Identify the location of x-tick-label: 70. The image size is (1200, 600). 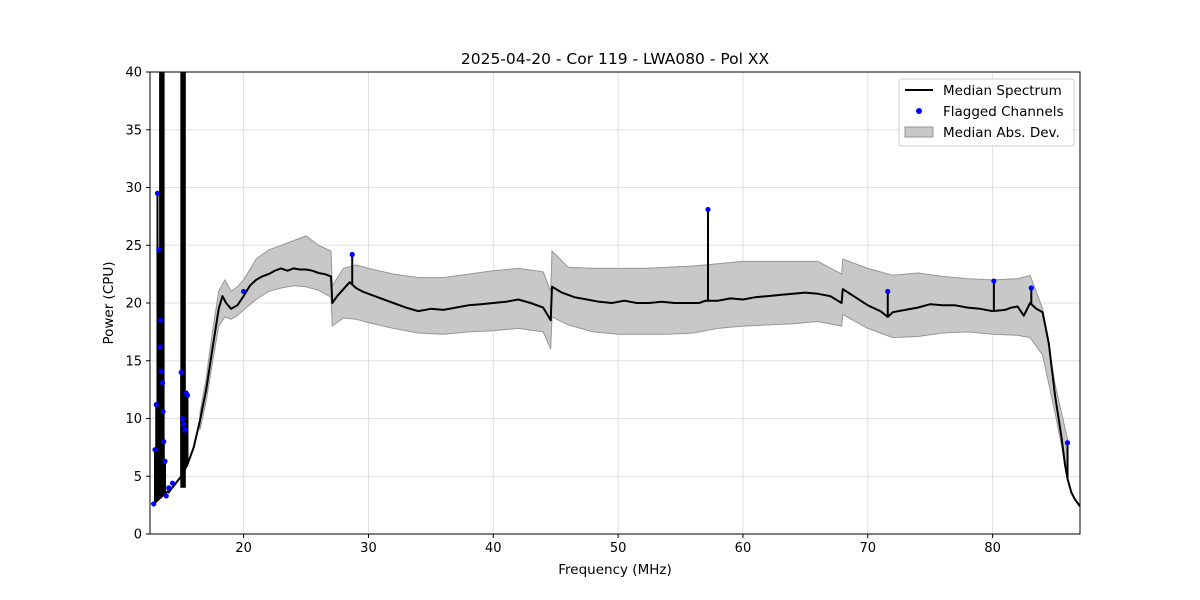
(868, 548).